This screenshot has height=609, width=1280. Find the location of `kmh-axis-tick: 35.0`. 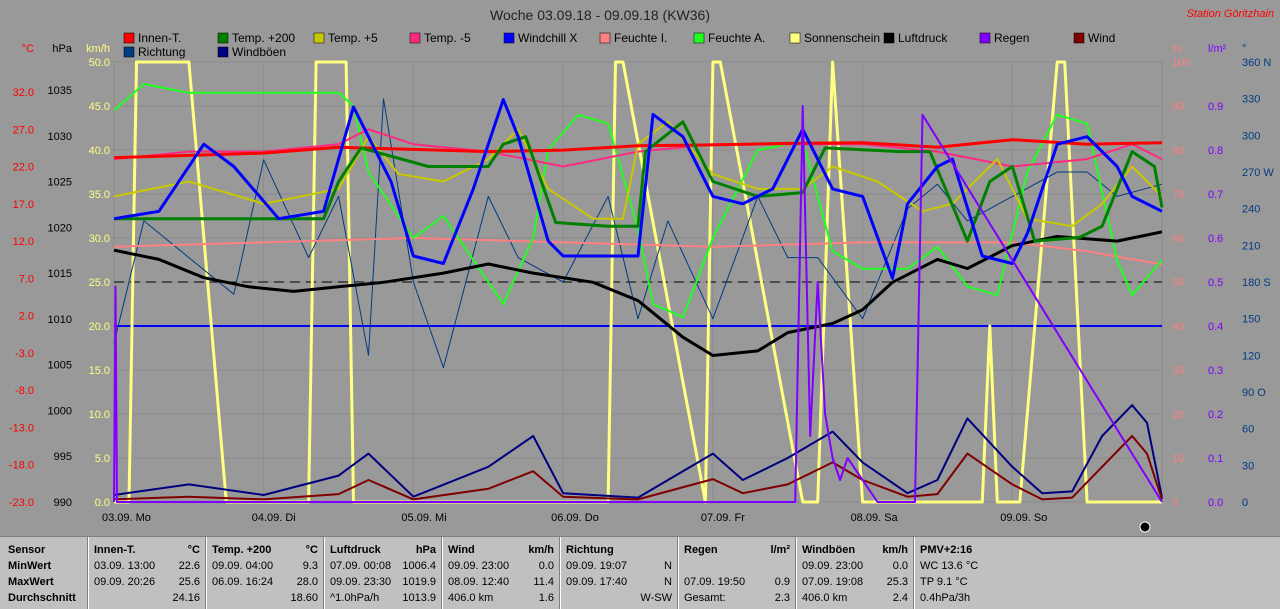

kmh-axis-tick: 35.0 is located at coordinates (99, 195).